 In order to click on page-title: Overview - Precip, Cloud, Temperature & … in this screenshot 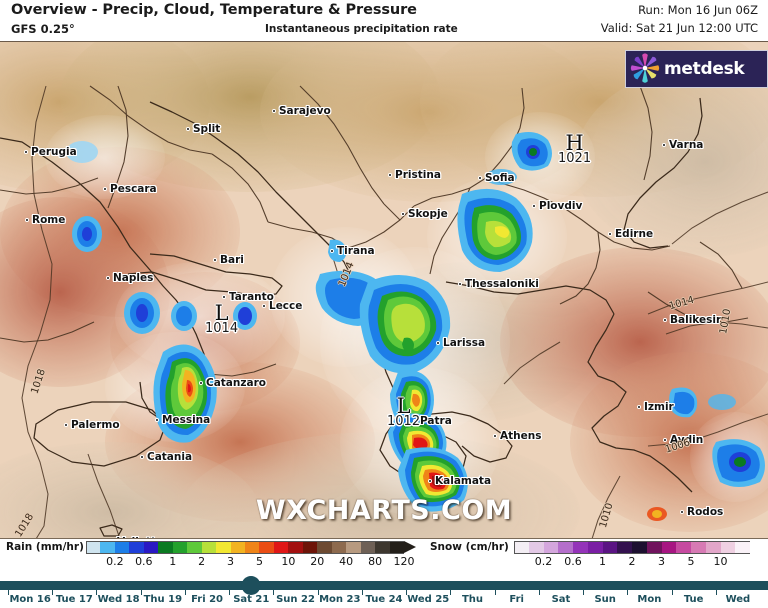, I will do `click(214, 10)`.